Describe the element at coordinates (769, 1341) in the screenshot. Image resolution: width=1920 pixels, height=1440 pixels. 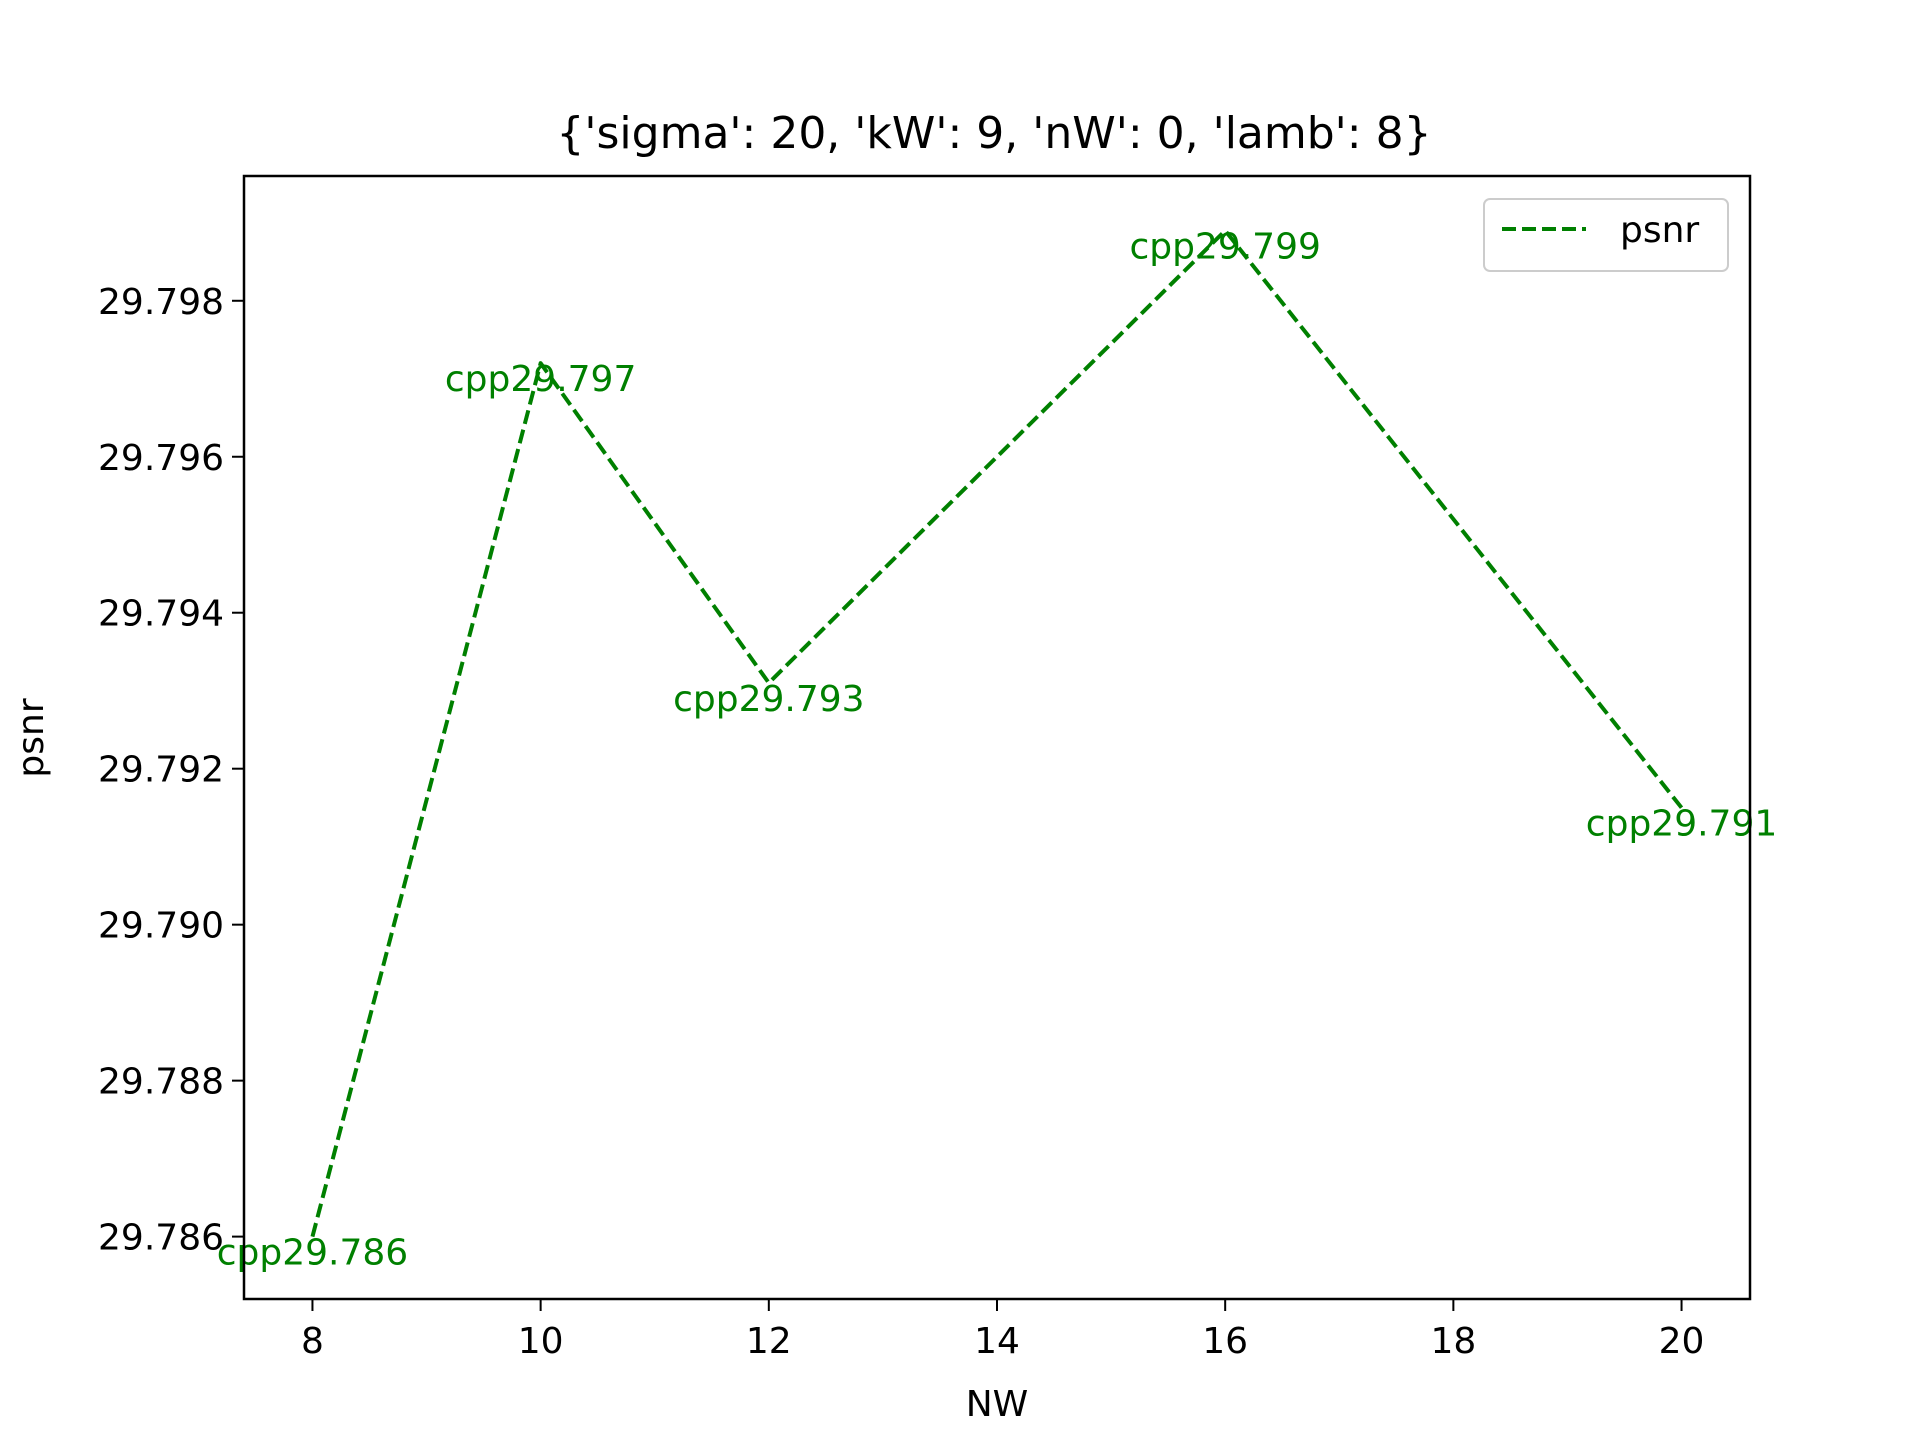
I see `x-tick-label: 12` at that location.